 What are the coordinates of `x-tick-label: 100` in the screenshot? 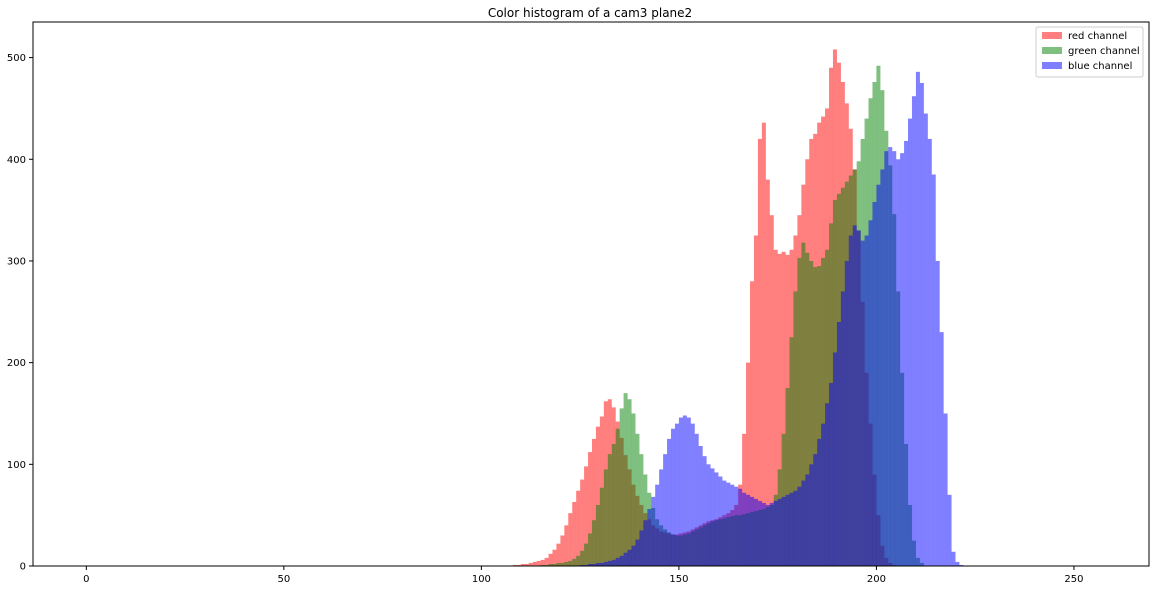 It's located at (481, 579).